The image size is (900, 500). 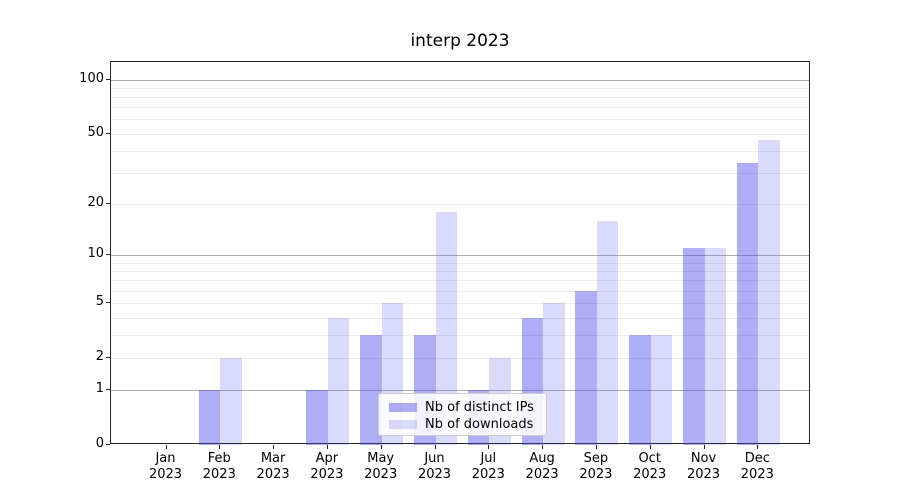 What do you see at coordinates (479, 407) in the screenshot?
I see `legend-label-distinct-ips: Nb of distinct IPs` at bounding box center [479, 407].